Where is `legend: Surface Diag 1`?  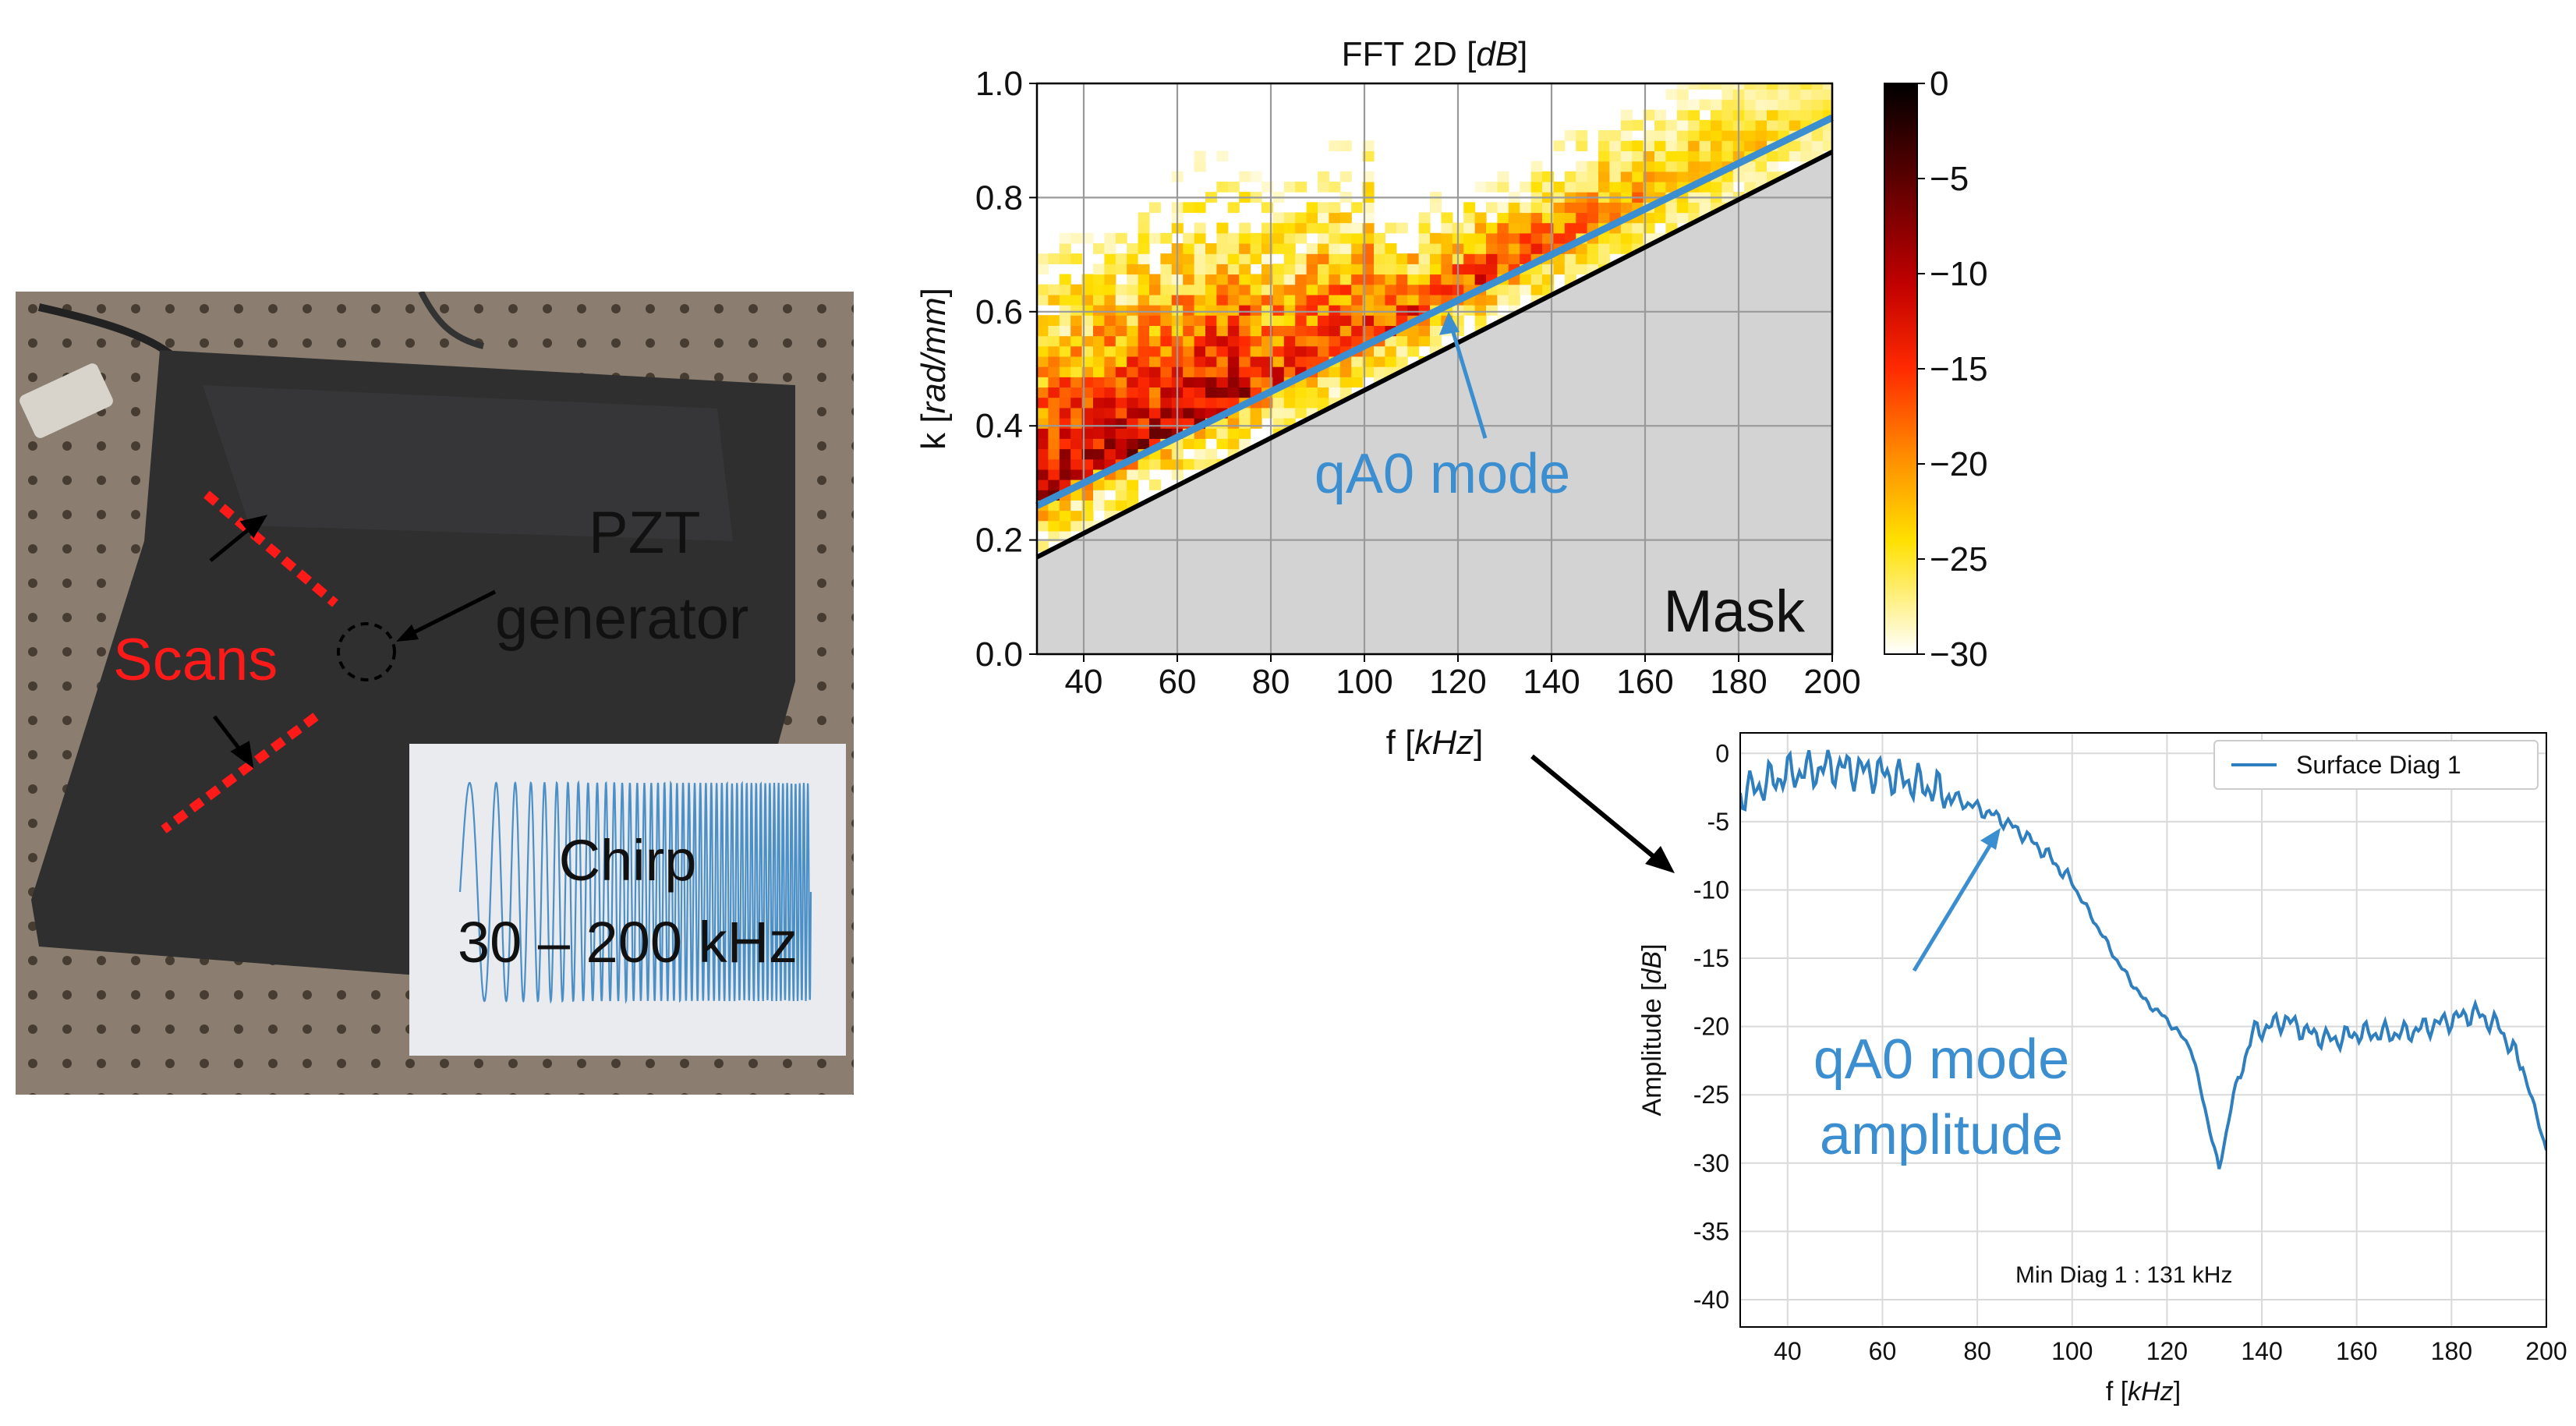
legend: Surface Diag 1 is located at coordinates (2376, 765).